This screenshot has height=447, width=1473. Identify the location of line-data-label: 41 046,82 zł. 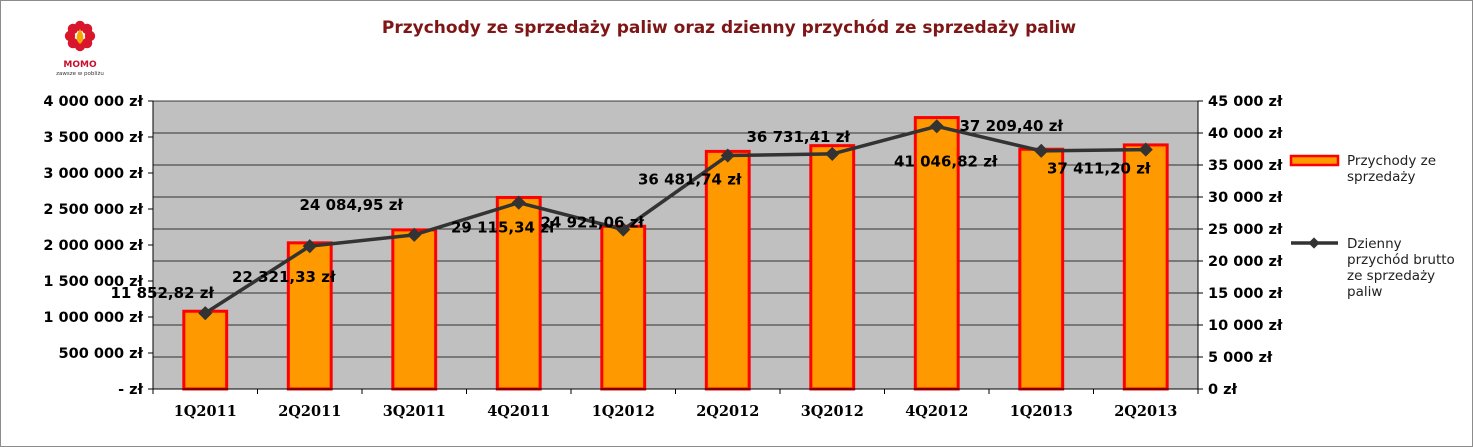
(946, 161).